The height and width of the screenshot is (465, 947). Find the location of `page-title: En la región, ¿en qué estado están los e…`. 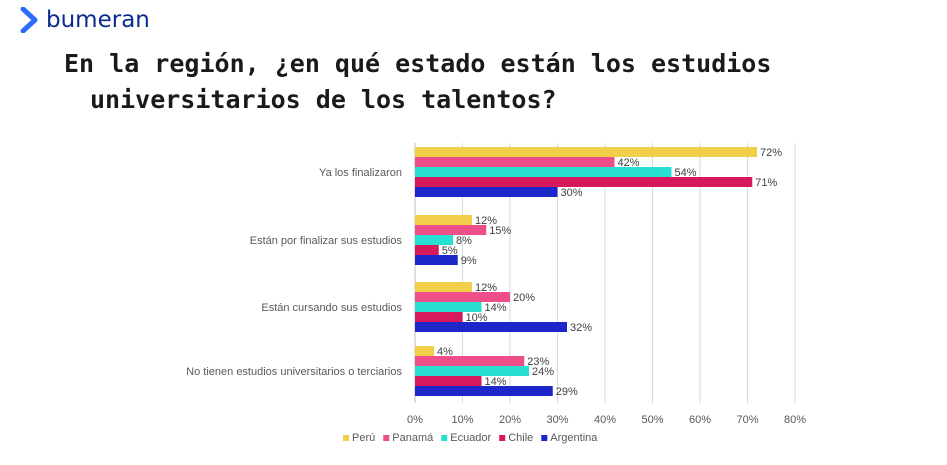

page-title: En la región, ¿en qué estado están los e… is located at coordinates (417, 82).